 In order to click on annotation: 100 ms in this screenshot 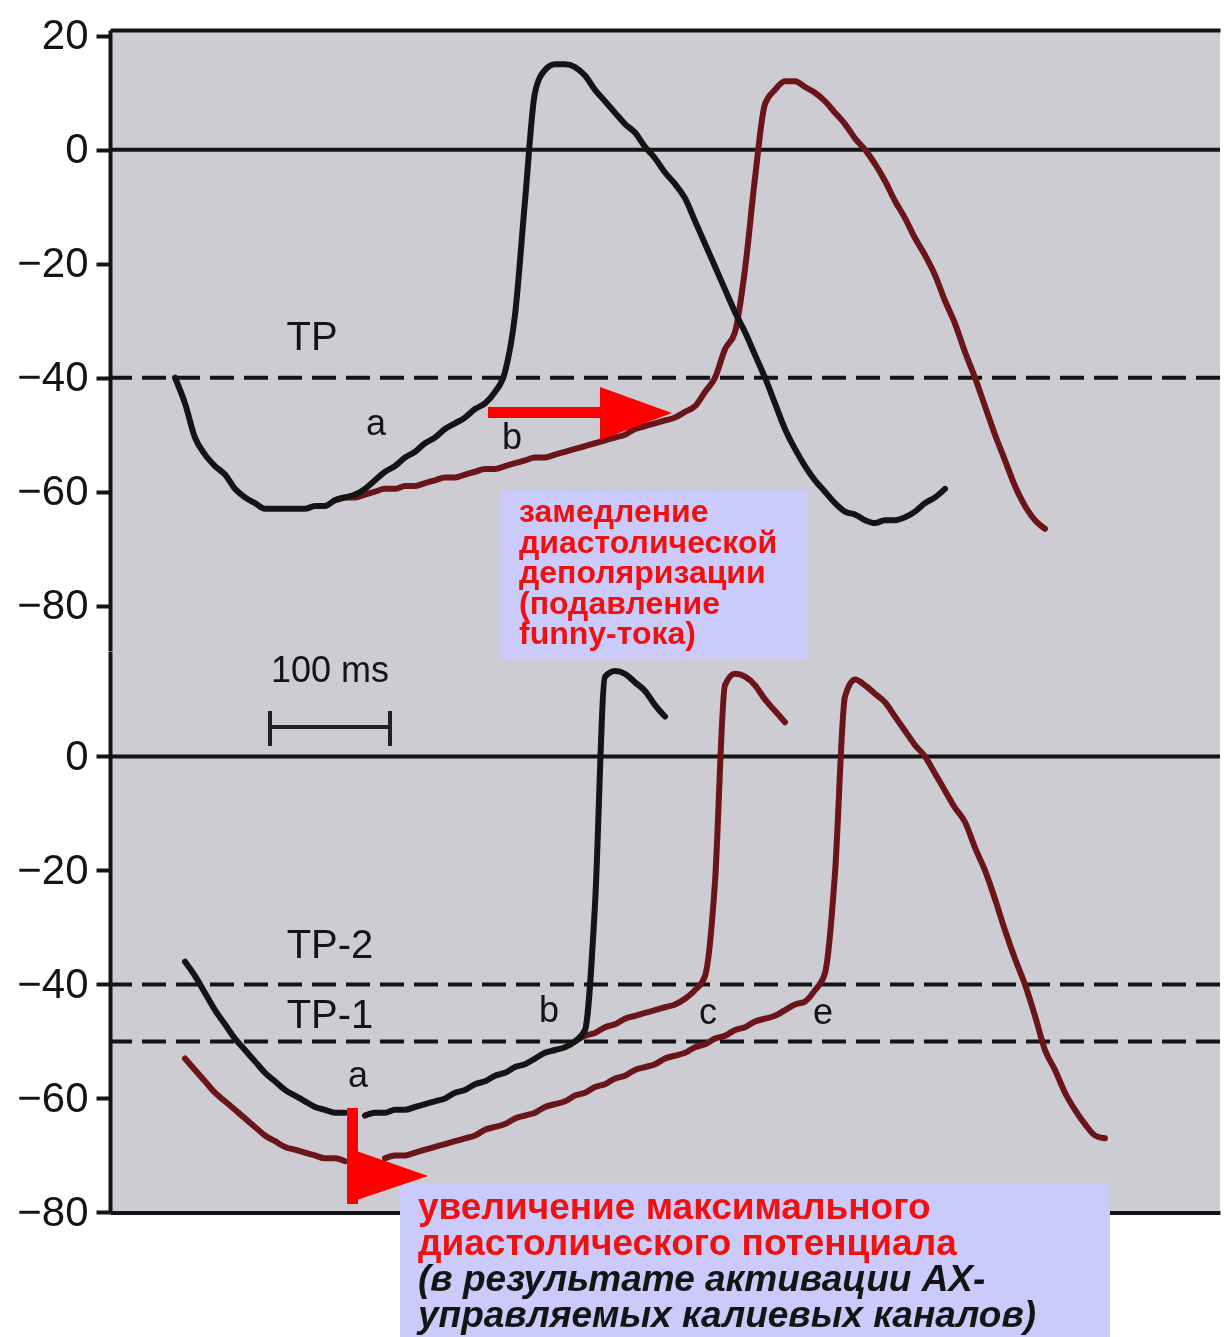, I will do `click(330, 669)`.